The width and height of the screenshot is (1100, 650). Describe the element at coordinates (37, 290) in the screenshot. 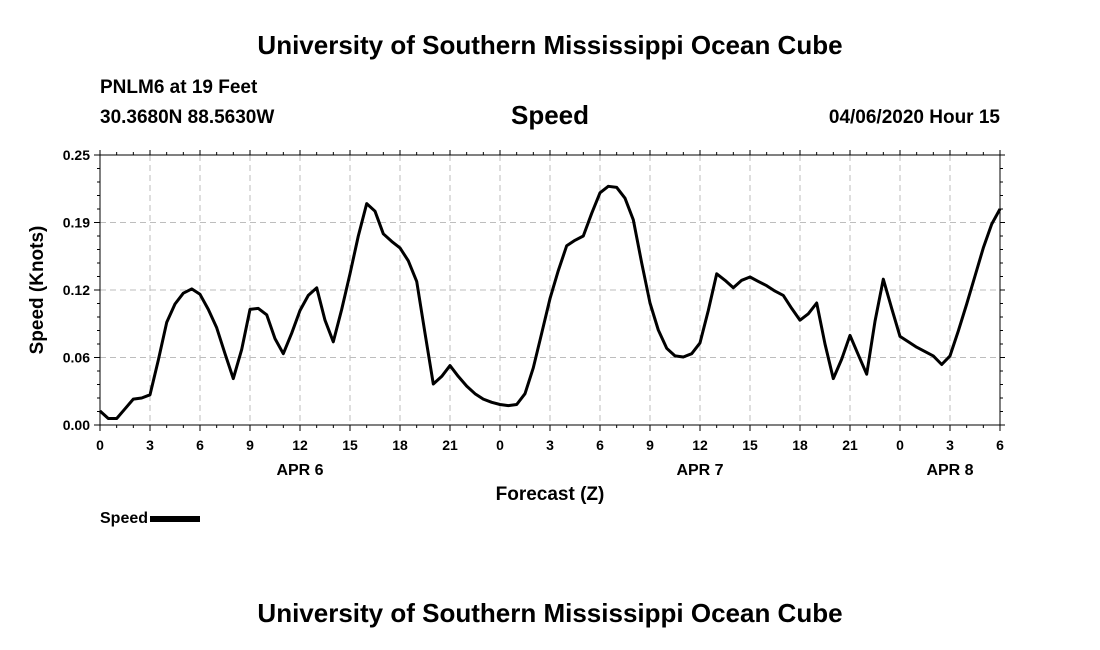

I see `y-axis-label: Speed (Knots)` at that location.